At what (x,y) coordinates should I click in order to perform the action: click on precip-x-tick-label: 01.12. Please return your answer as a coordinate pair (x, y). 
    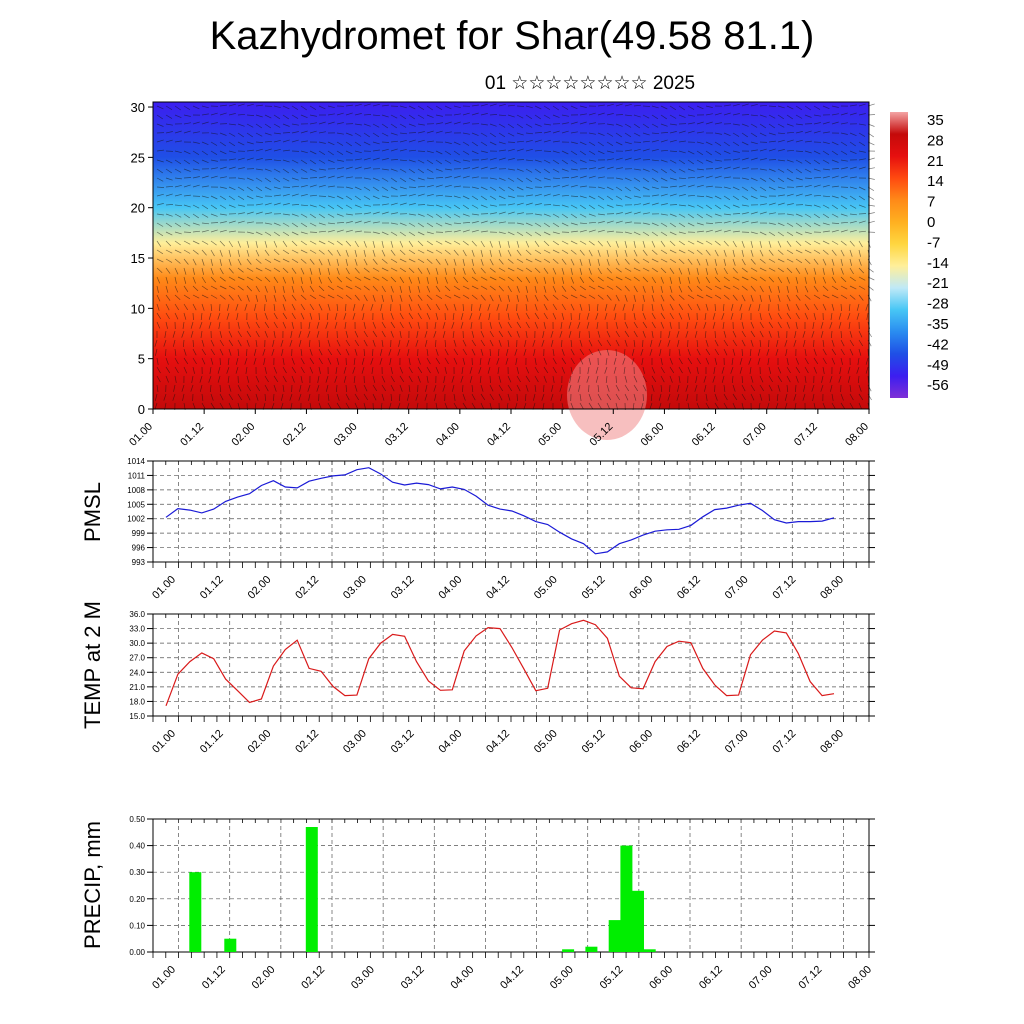
    Looking at the image, I should click on (214, 978).